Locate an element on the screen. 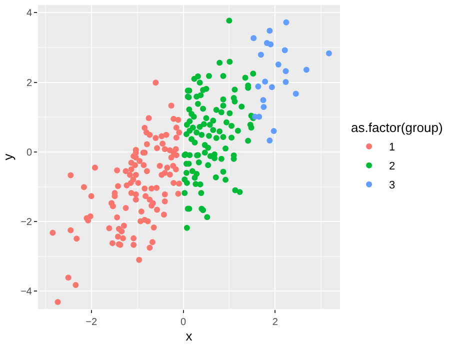 This screenshot has width=474, height=355. legend-label: 3 is located at coordinates (392, 186).